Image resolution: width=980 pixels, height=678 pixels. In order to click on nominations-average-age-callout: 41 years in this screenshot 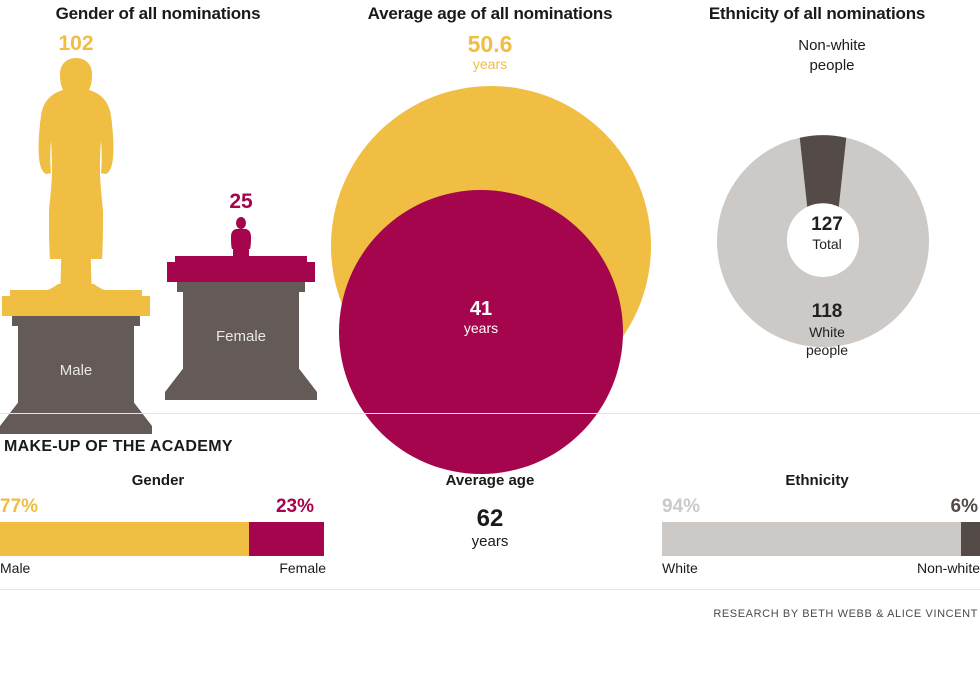, I will do `click(481, 317)`.